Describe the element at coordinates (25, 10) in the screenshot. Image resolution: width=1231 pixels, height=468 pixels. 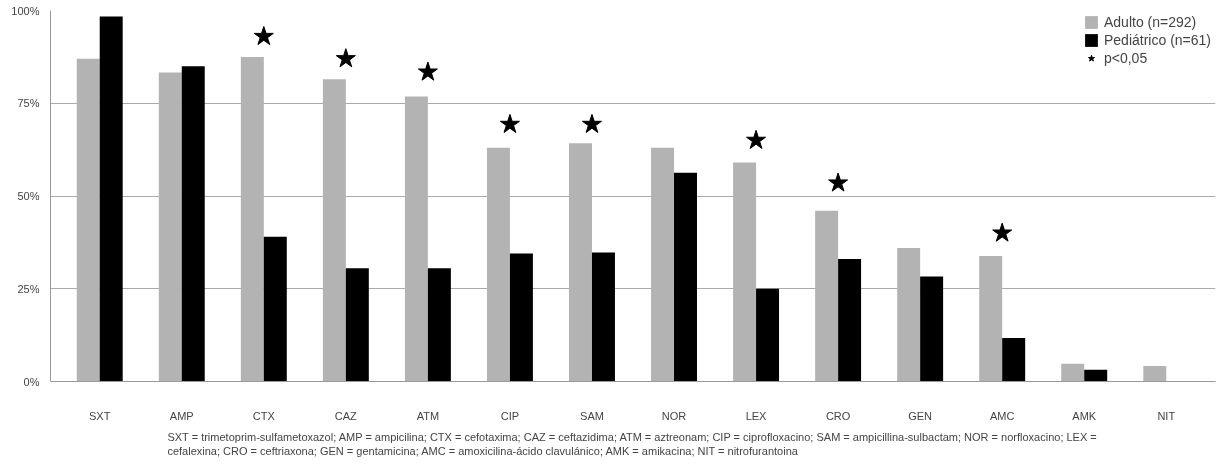
I see `y-tick-label: 100%` at that location.